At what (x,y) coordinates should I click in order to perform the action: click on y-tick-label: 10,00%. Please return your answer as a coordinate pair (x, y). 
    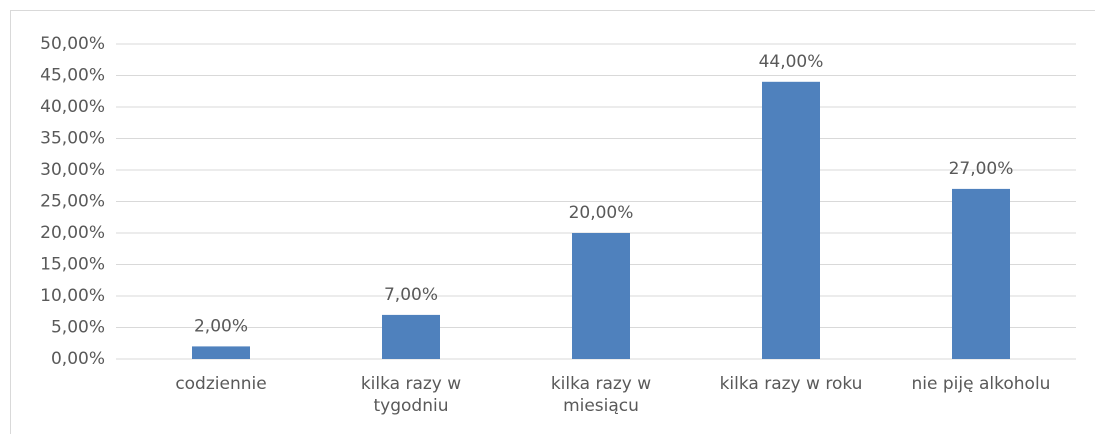
    Looking at the image, I should click on (72, 296).